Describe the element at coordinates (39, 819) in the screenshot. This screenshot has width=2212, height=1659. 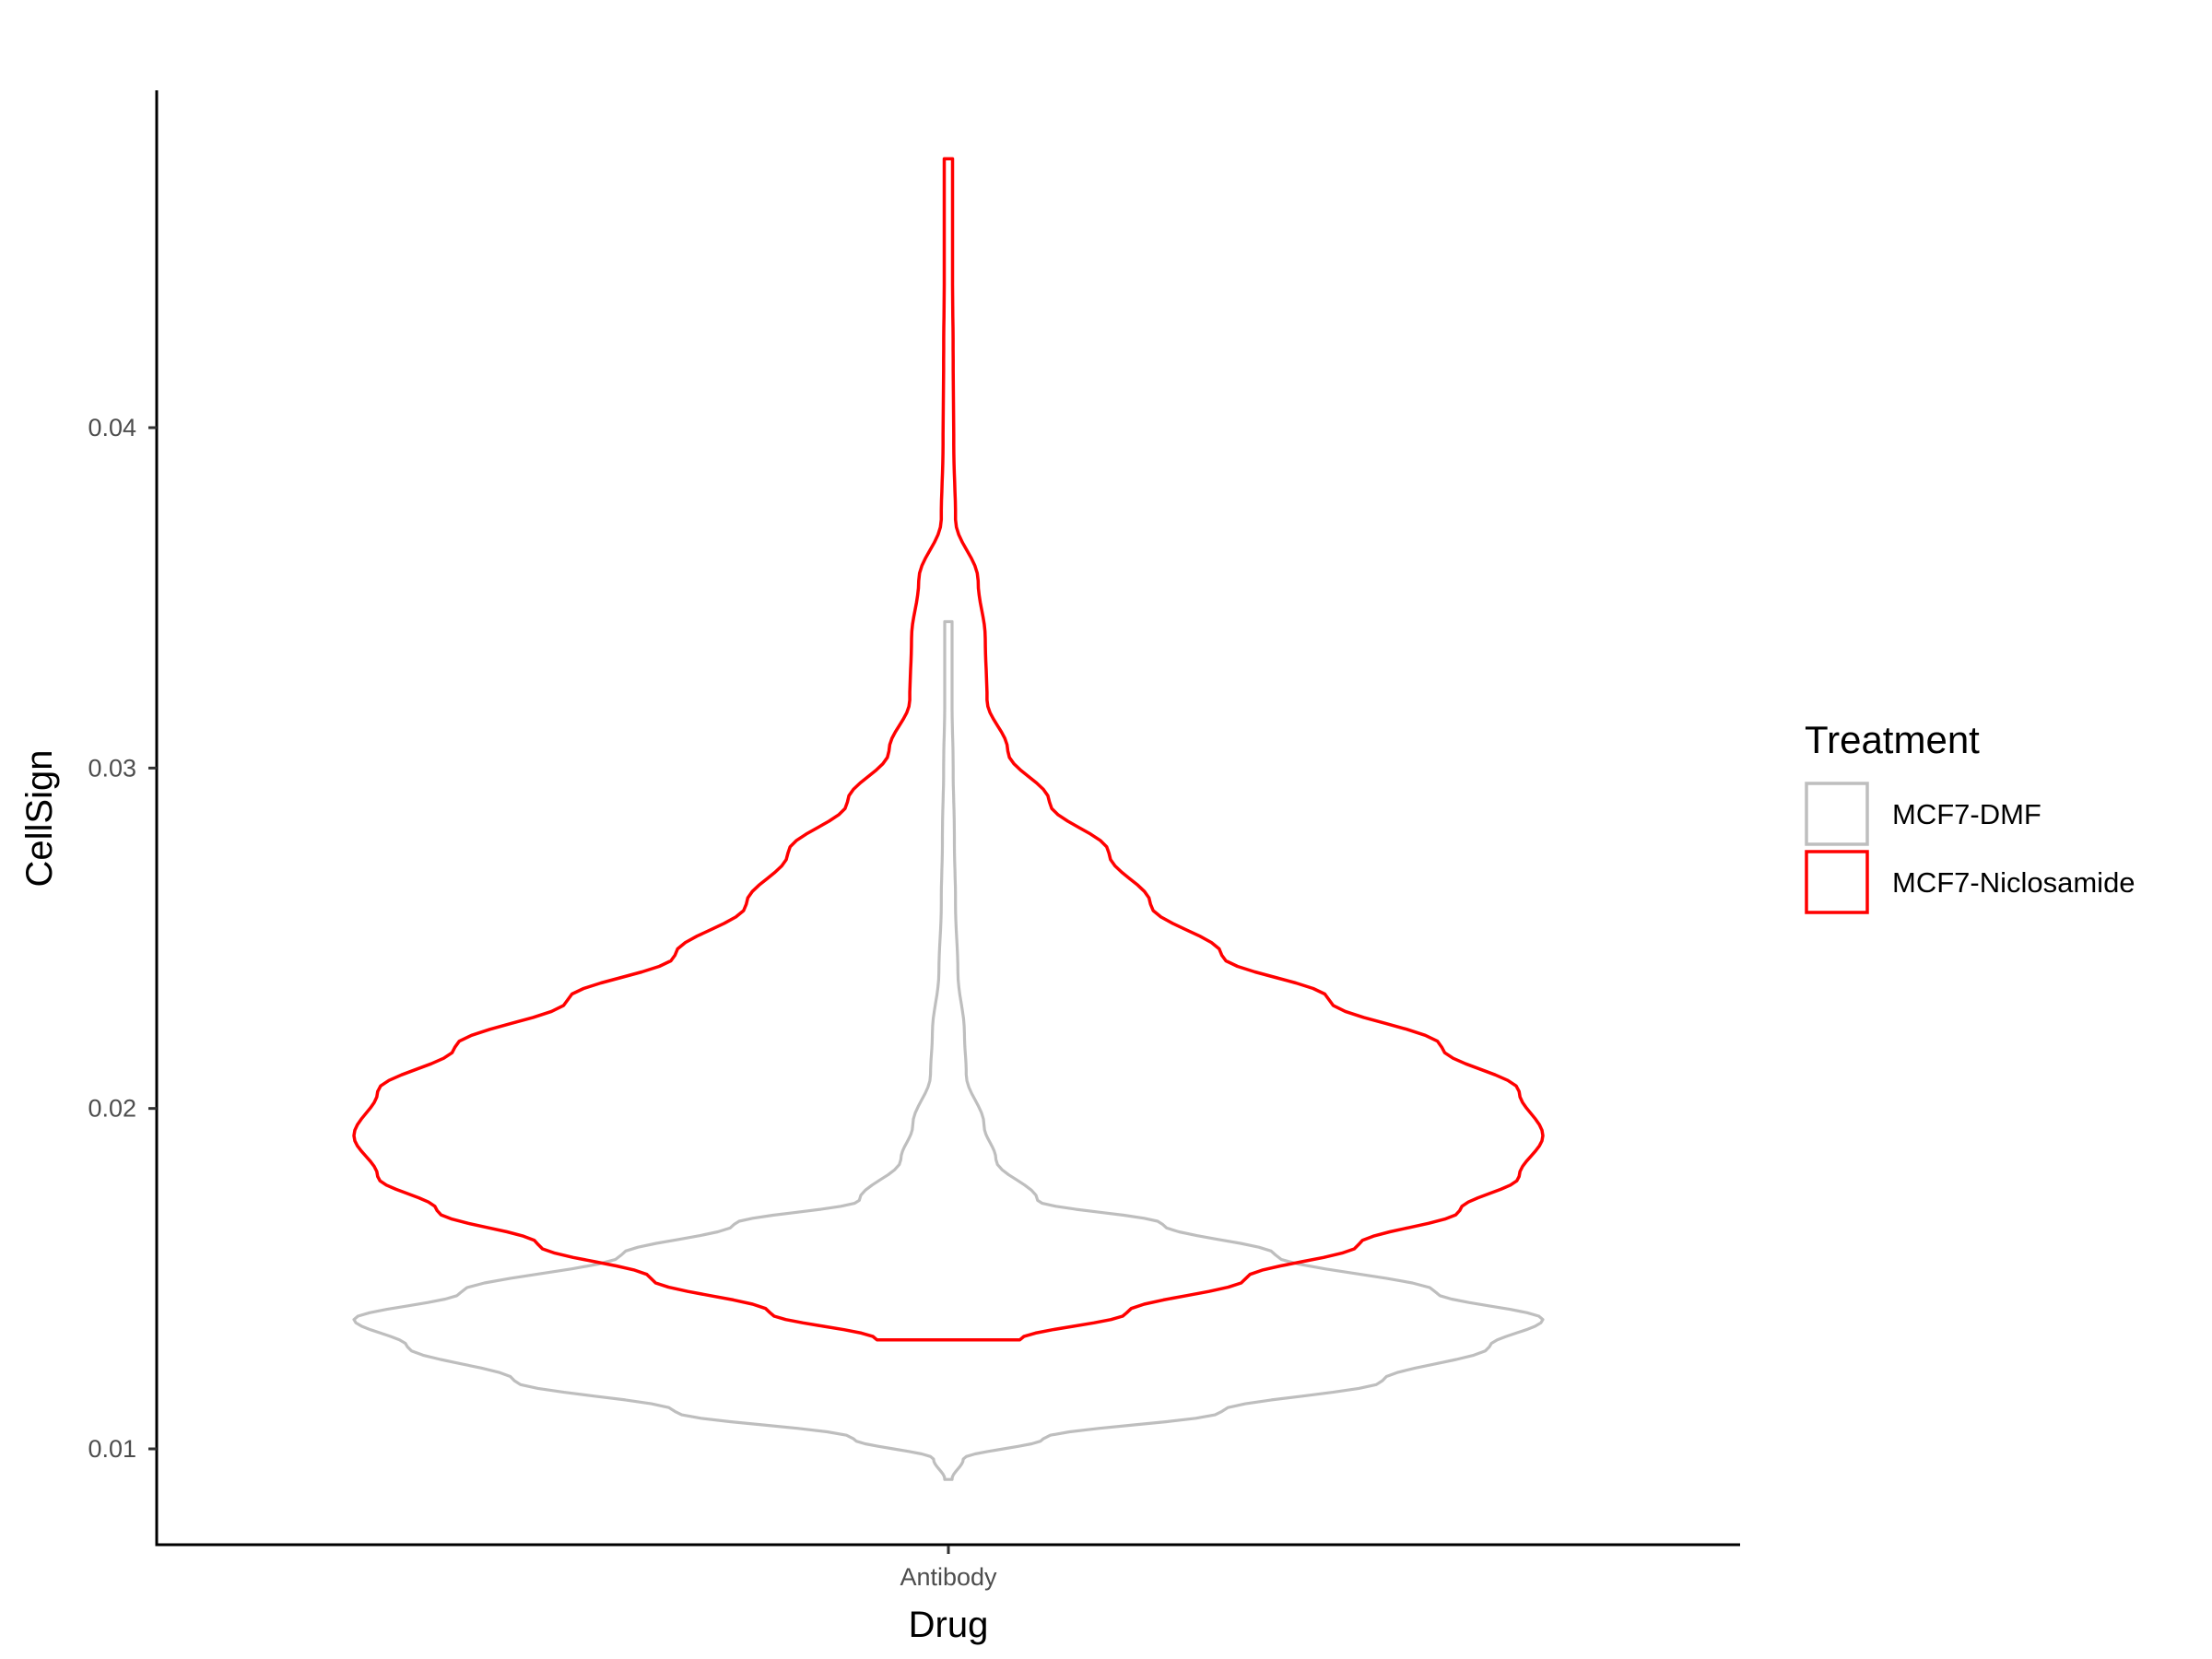
I see `y-axis-title: CellSign` at that location.